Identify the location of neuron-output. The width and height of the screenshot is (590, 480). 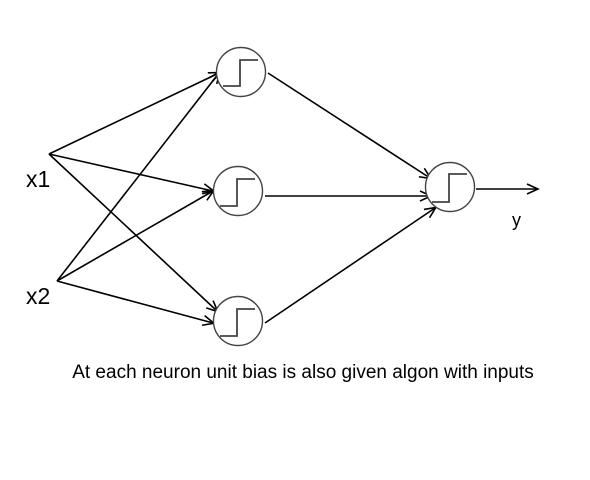
(450, 187).